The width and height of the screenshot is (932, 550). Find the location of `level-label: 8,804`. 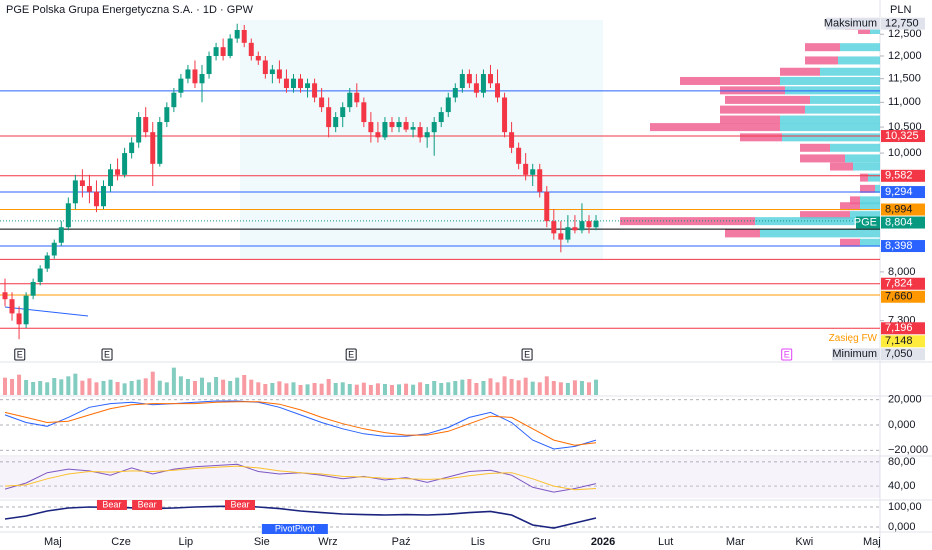

level-label: 8,804 is located at coordinates (899, 222).